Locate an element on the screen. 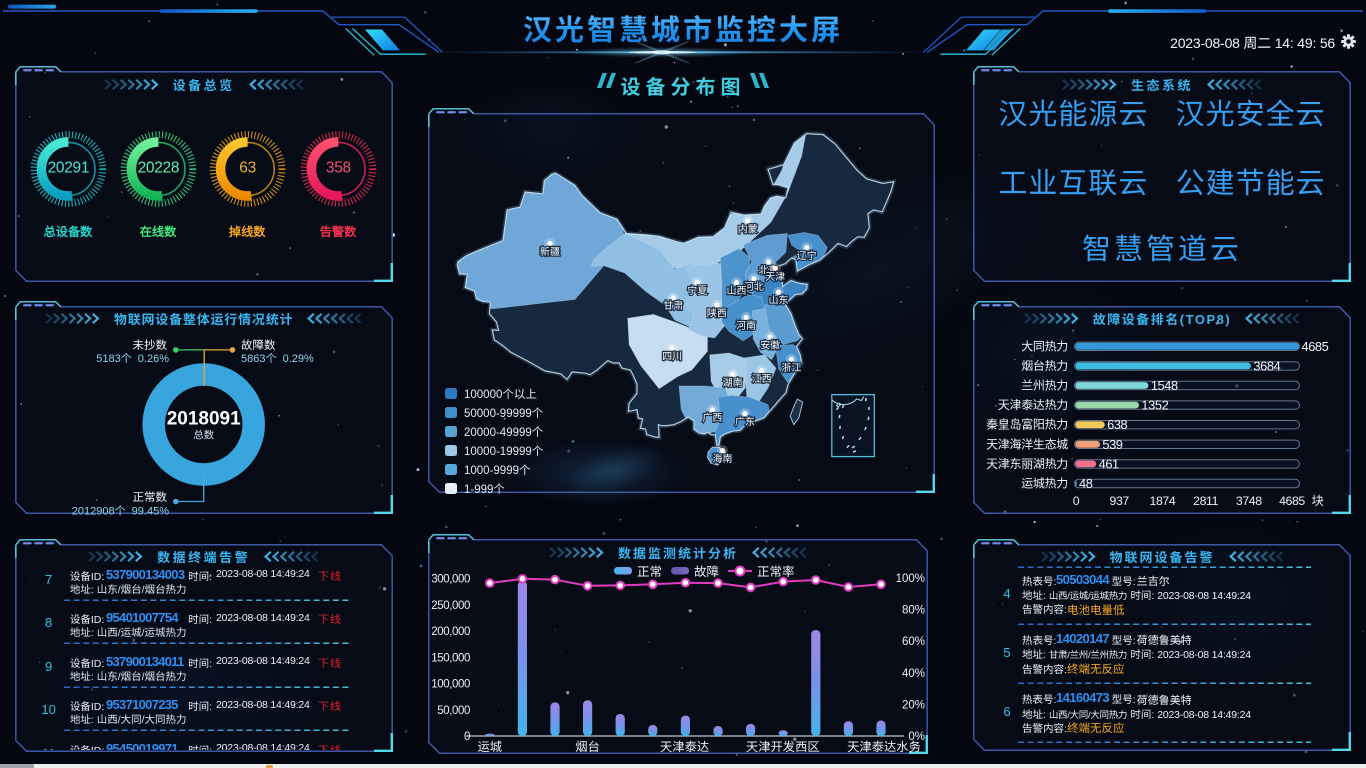  svg-text: 安徽 is located at coordinates (770, 345).